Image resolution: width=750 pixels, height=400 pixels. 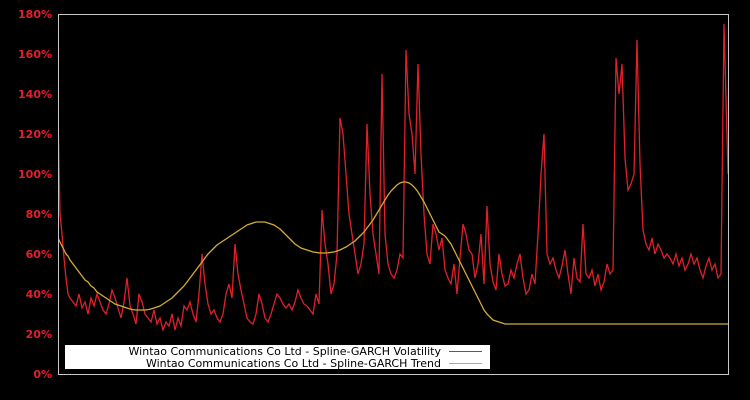 What do you see at coordinates (465, 363) in the screenshot?
I see `legend-swatch-trend` at bounding box center [465, 363].